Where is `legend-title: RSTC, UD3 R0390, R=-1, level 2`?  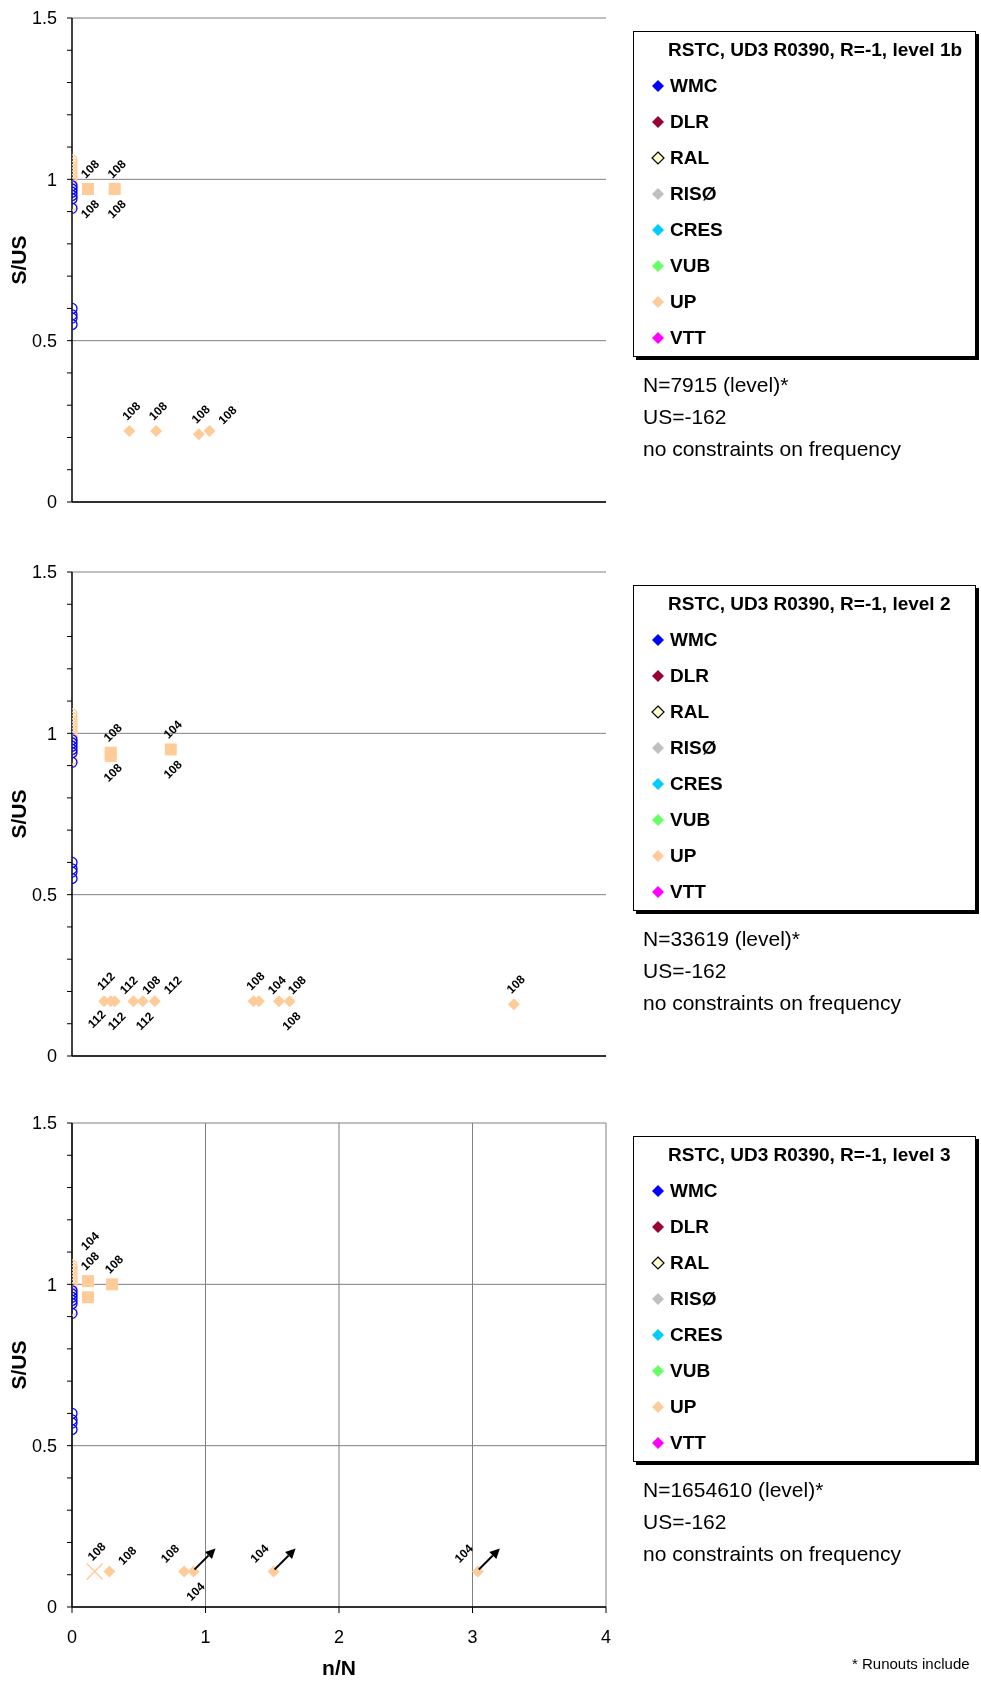 legend-title: RSTC, UD3 R0390, R=-1, level 2 is located at coordinates (809, 603).